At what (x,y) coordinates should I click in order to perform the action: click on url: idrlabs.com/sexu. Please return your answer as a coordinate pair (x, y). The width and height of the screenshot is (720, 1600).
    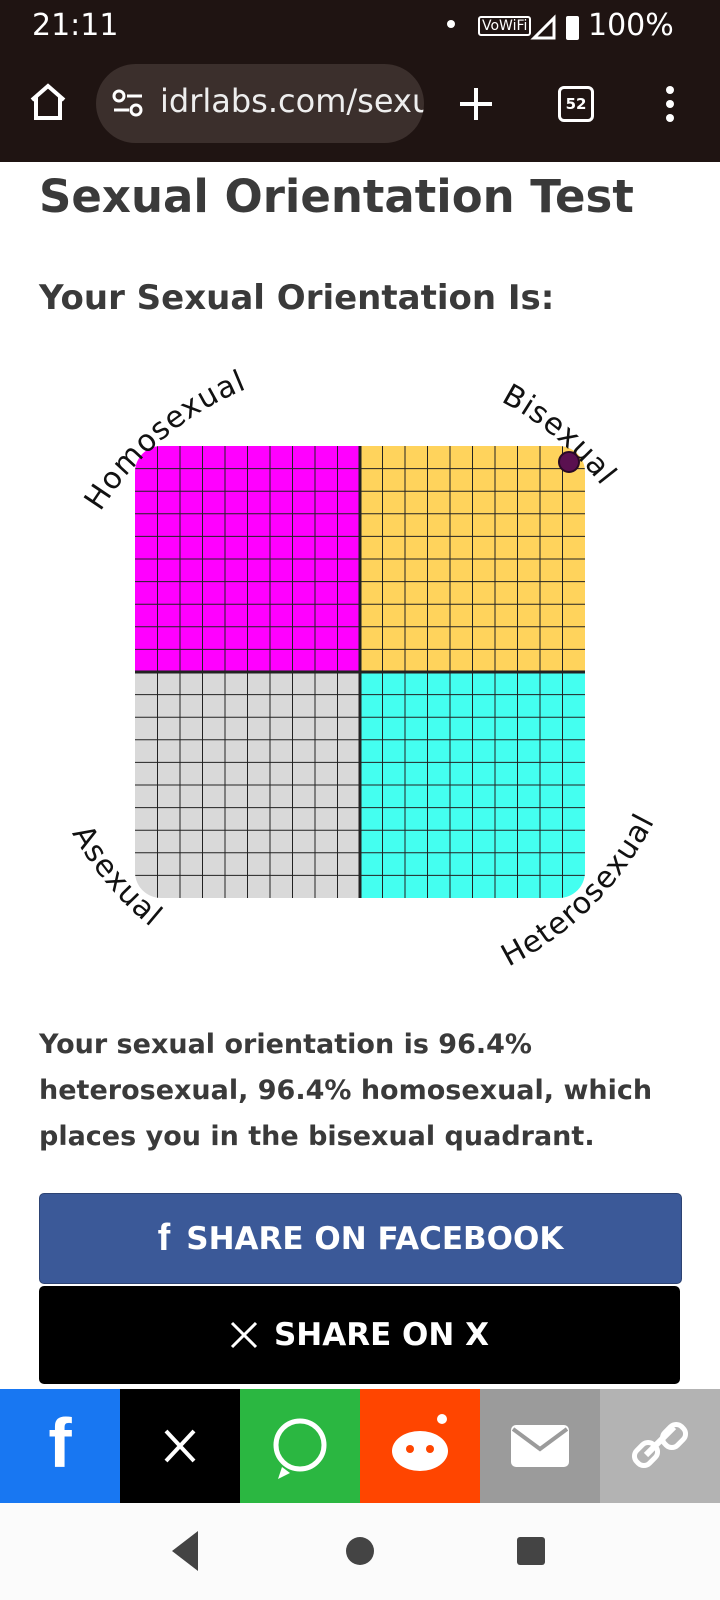
    Looking at the image, I should click on (292, 101).